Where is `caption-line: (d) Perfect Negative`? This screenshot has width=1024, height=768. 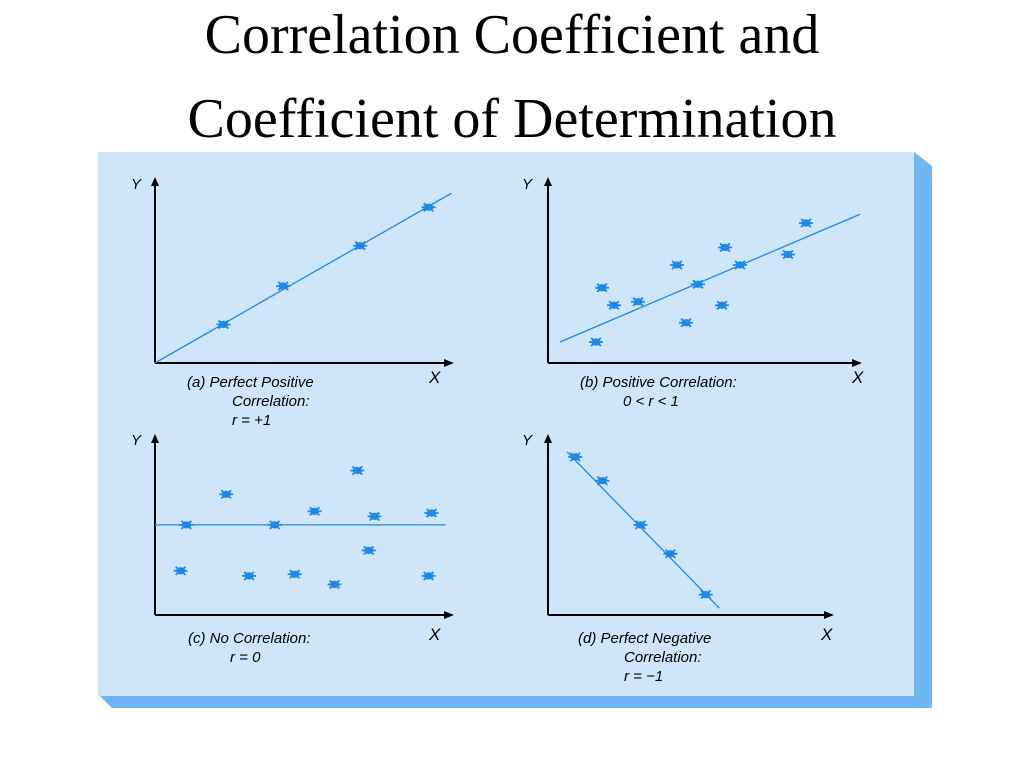
caption-line: (d) Perfect Negative is located at coordinates (644, 638).